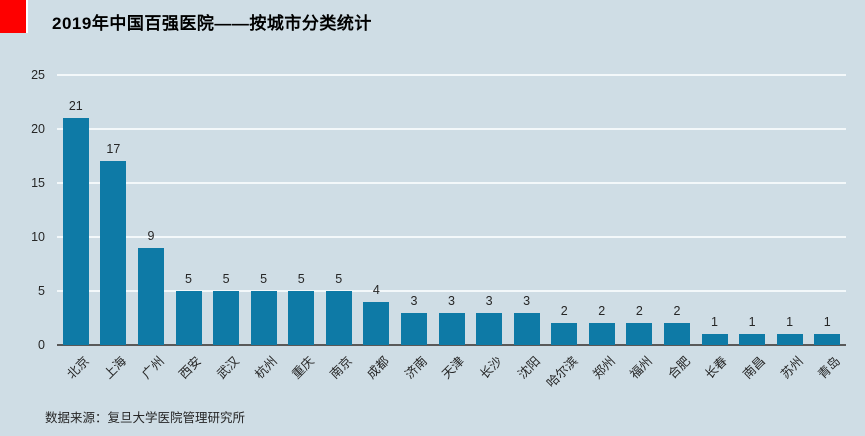 This screenshot has height=436, width=865. Describe the element at coordinates (376, 289) in the screenshot. I see `bar-value-label: 4` at that location.